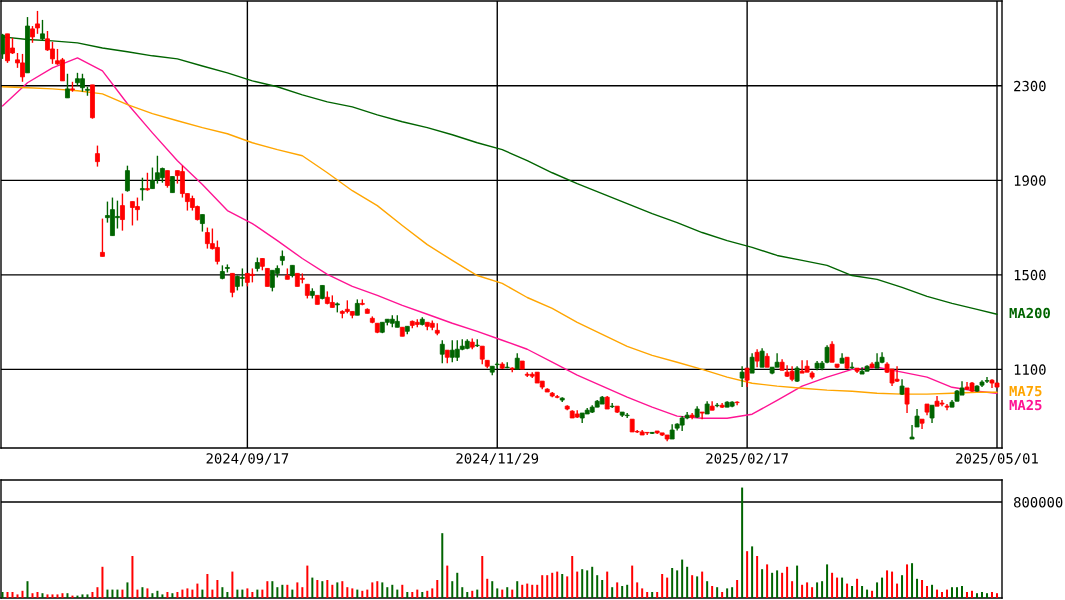  What do you see at coordinates (1025, 405) in the screenshot?
I see `series-label: MA25` at bounding box center [1025, 405].